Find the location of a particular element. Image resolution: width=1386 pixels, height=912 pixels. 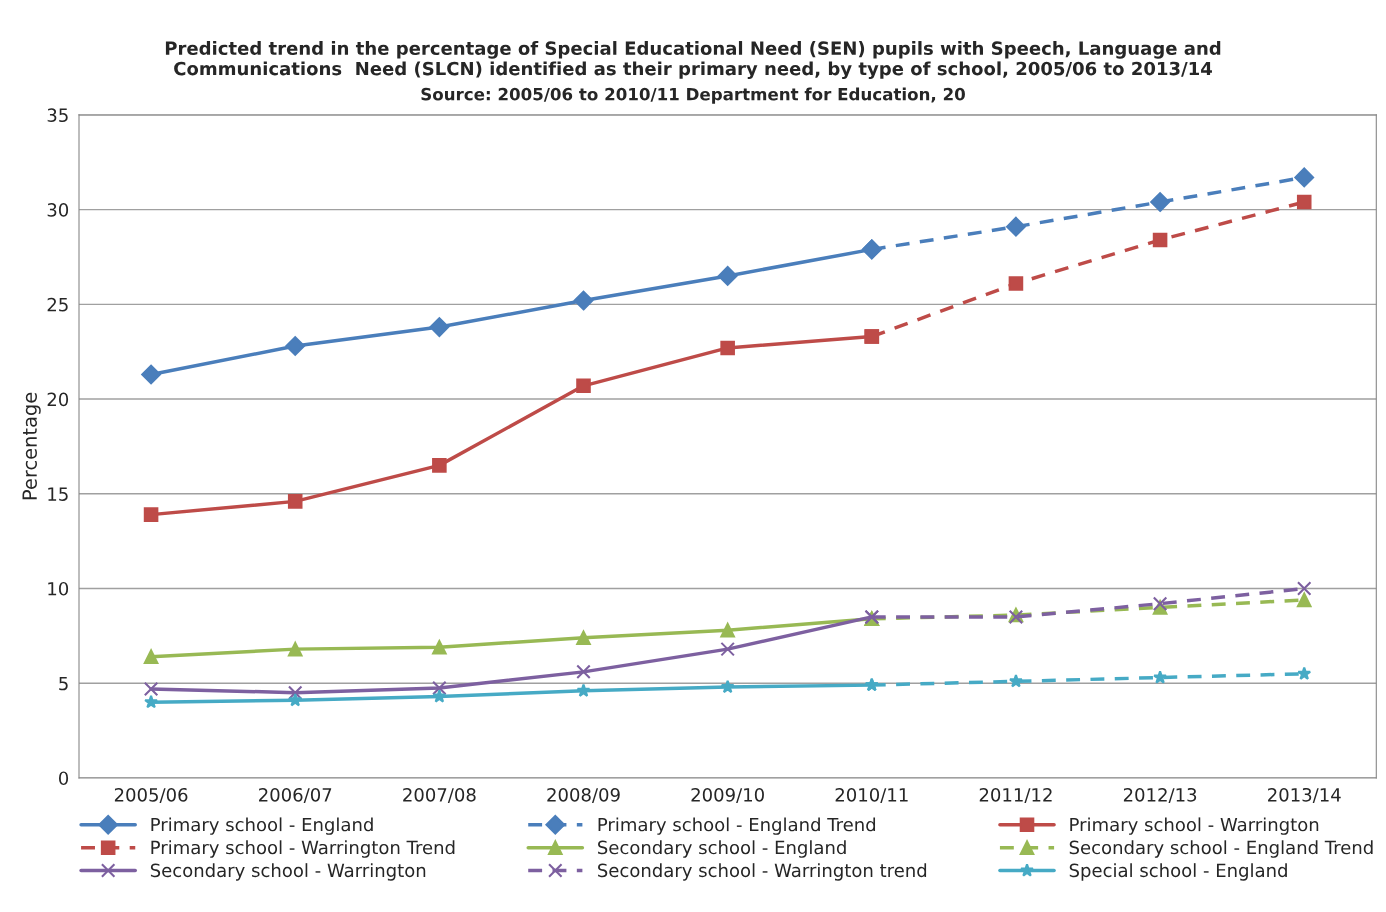

y-tick-label: 35 is located at coordinates (57, 115).